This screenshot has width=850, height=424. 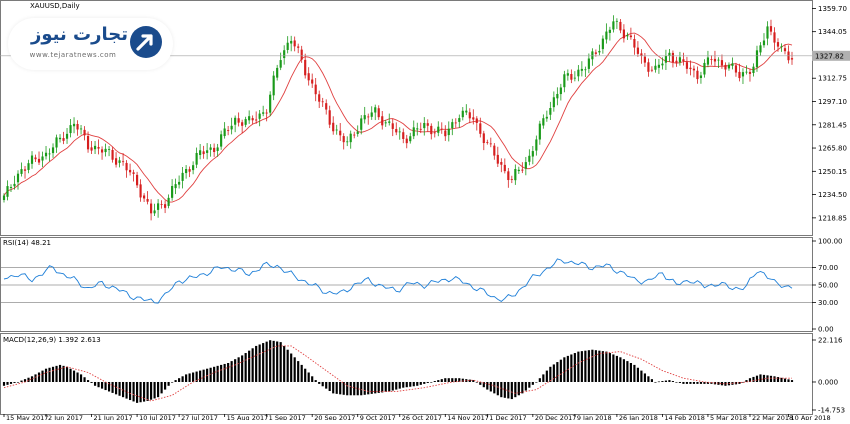 I want to click on logo-brand-text: تجارت نیوز, so click(x=79, y=34).